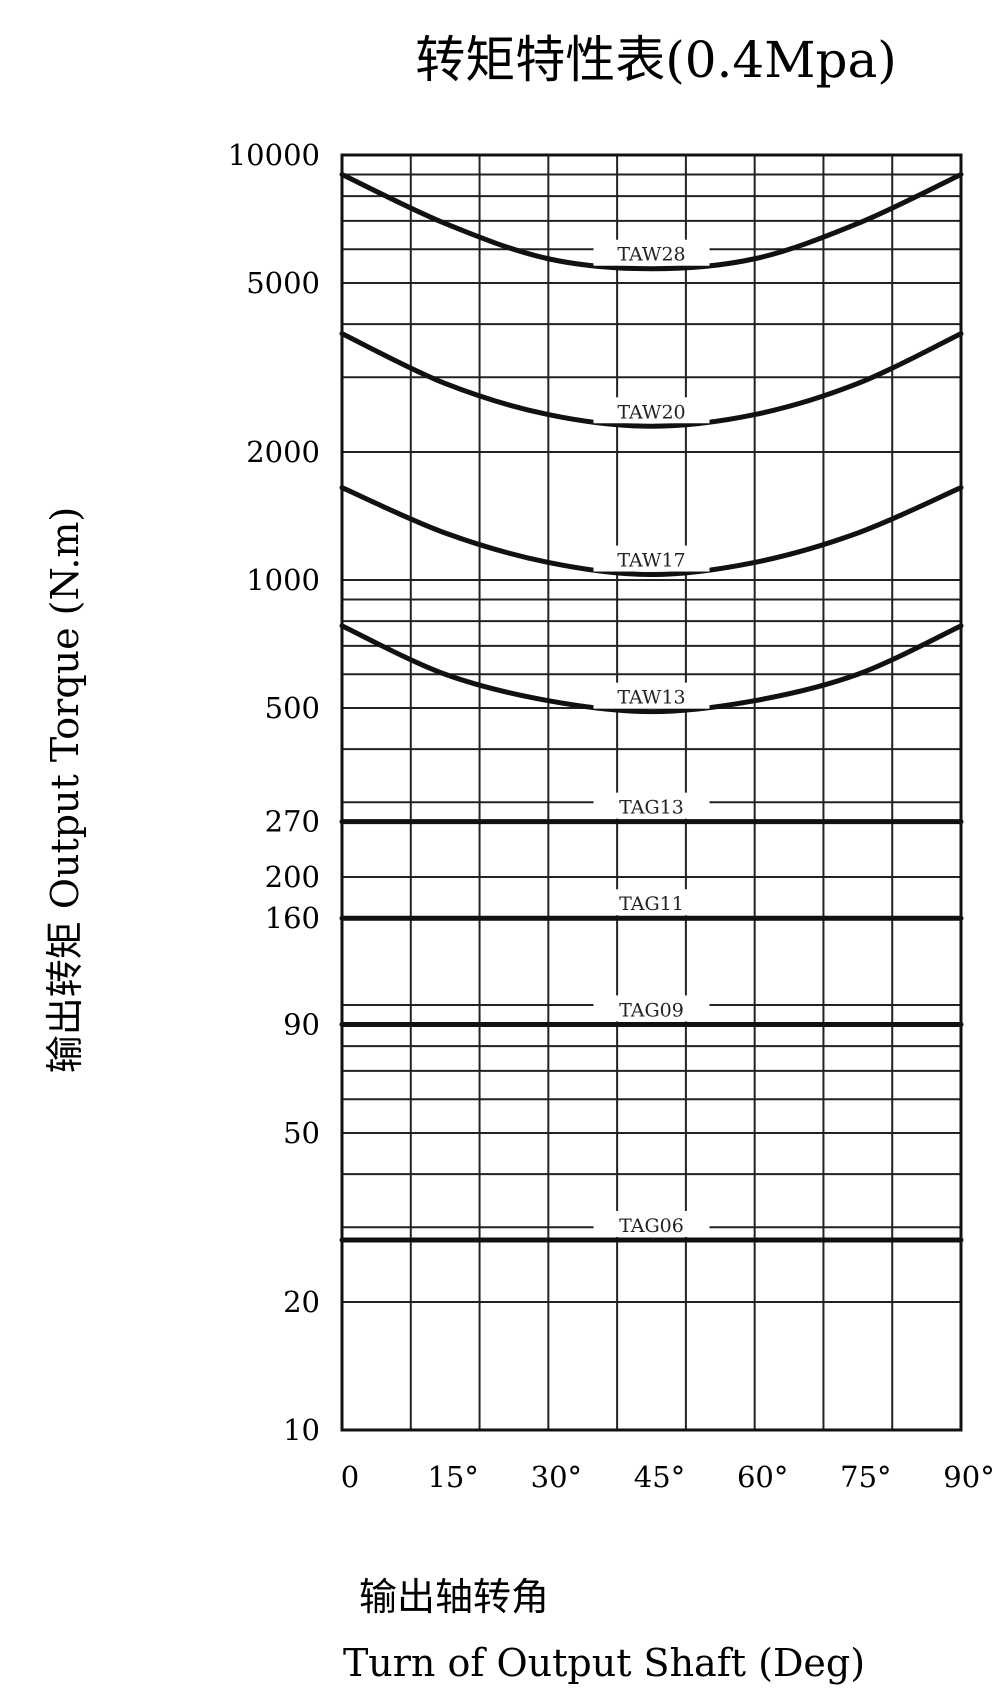 Image resolution: width=1000 pixels, height=1698 pixels. Describe the element at coordinates (651, 531) in the screenshot. I see `series-line-taw17` at that location.